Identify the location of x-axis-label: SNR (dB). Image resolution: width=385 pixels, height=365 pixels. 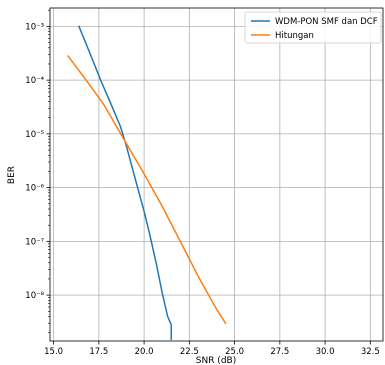
(216, 360).